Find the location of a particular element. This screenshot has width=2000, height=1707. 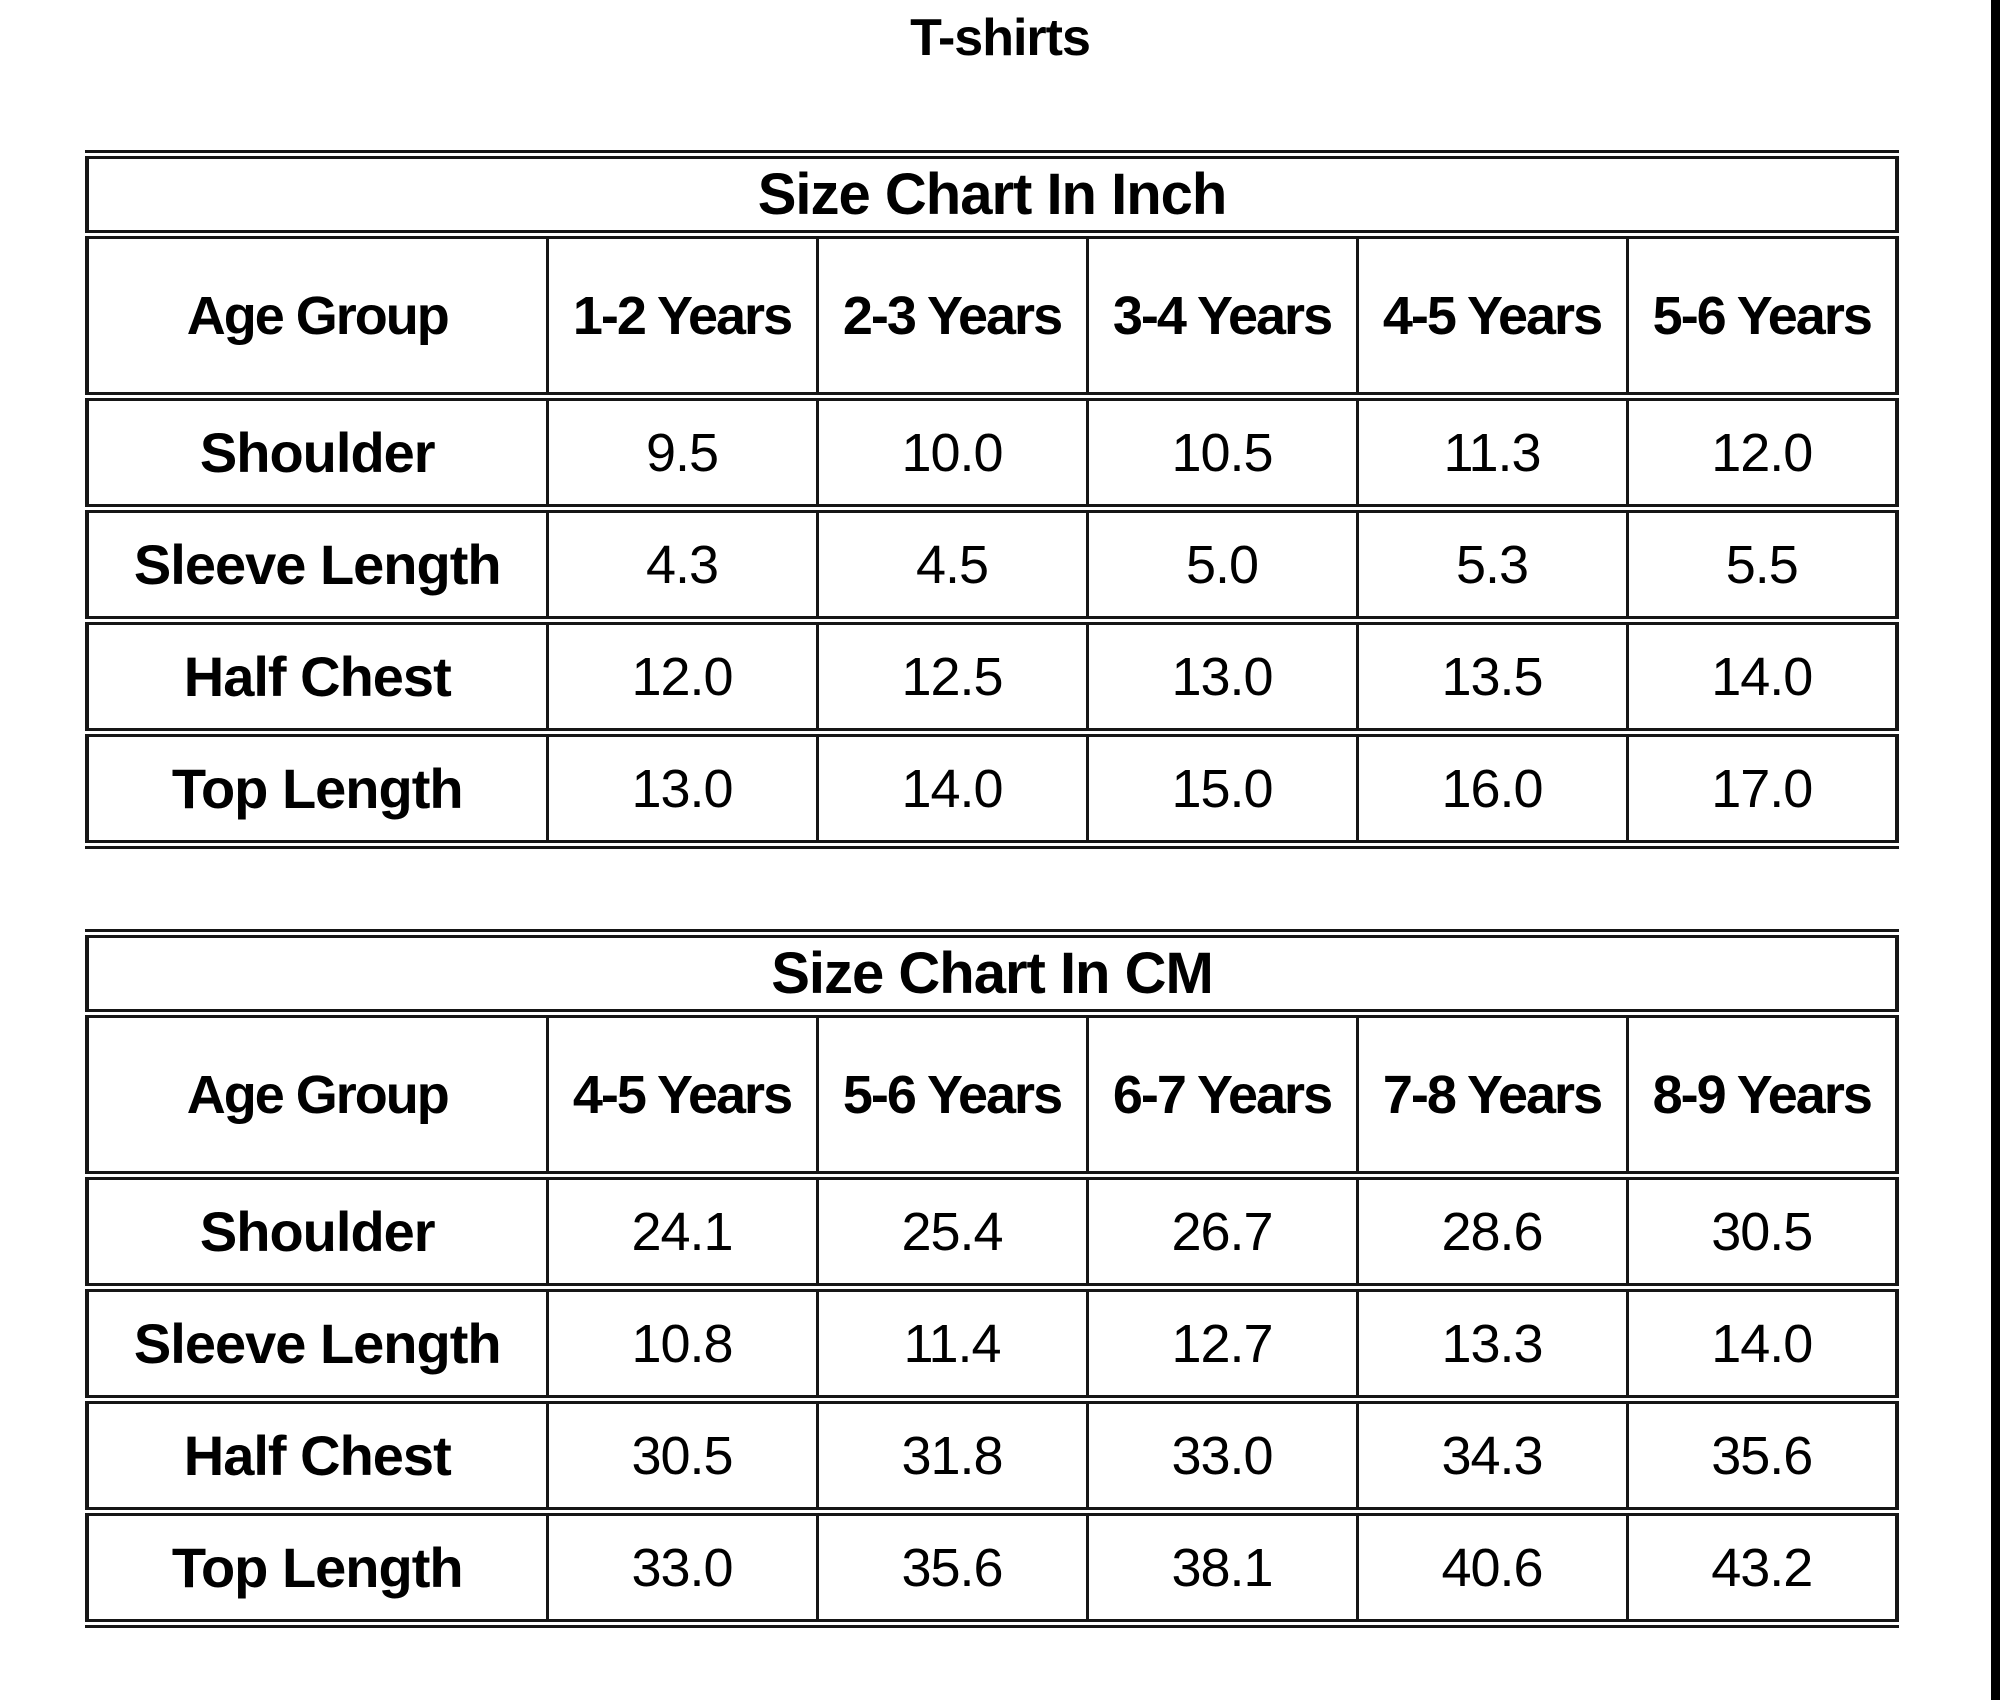

cell-value: 16.0 is located at coordinates (1492, 788).